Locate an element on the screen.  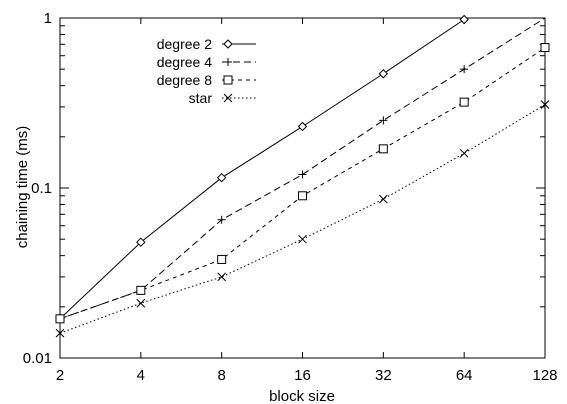
x-tick-label: 64 is located at coordinates (464, 375).